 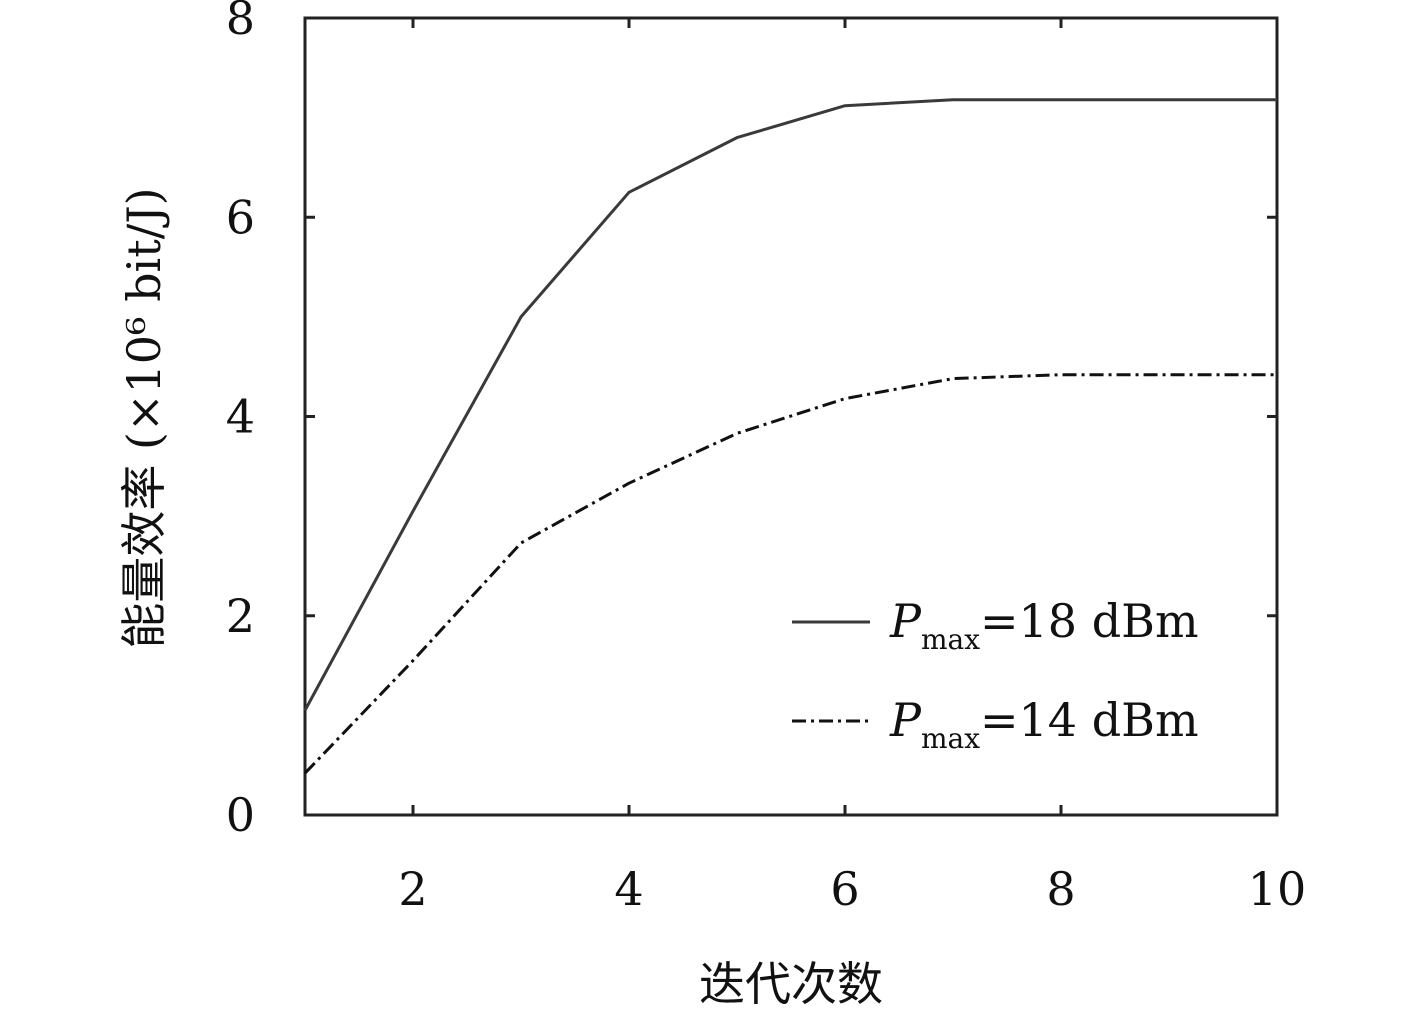 What do you see at coordinates (144, 417) in the screenshot?
I see `y-axis-label: 能量效率 (×10⁶ bit/J)` at bounding box center [144, 417].